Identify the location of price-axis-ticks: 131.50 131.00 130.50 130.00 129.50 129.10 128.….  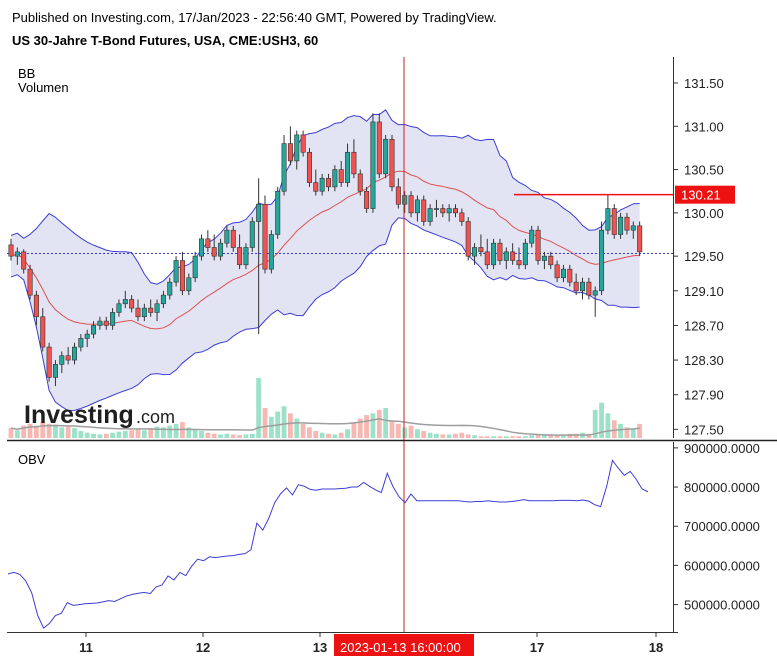
(698, 256).